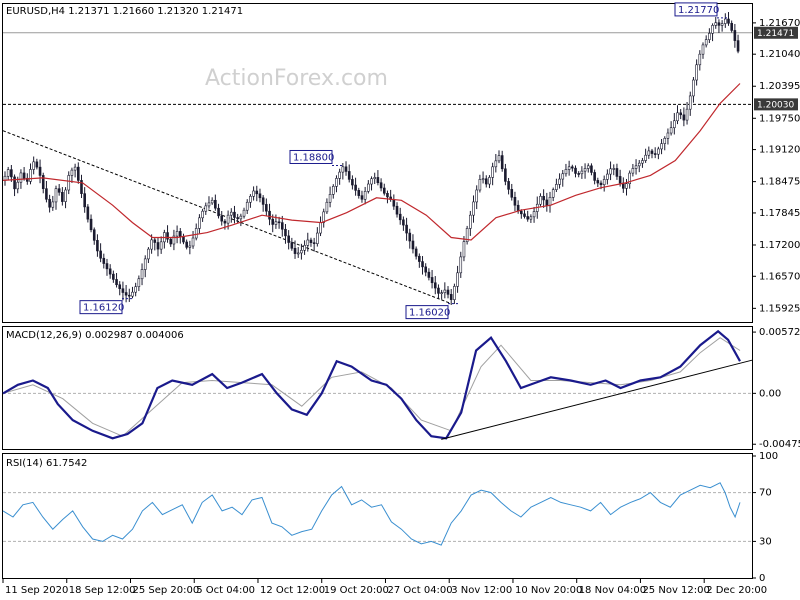  Describe the element at coordinates (481, 590) in the screenshot. I see `x-tick-label: 3 Nov 12:00` at that location.